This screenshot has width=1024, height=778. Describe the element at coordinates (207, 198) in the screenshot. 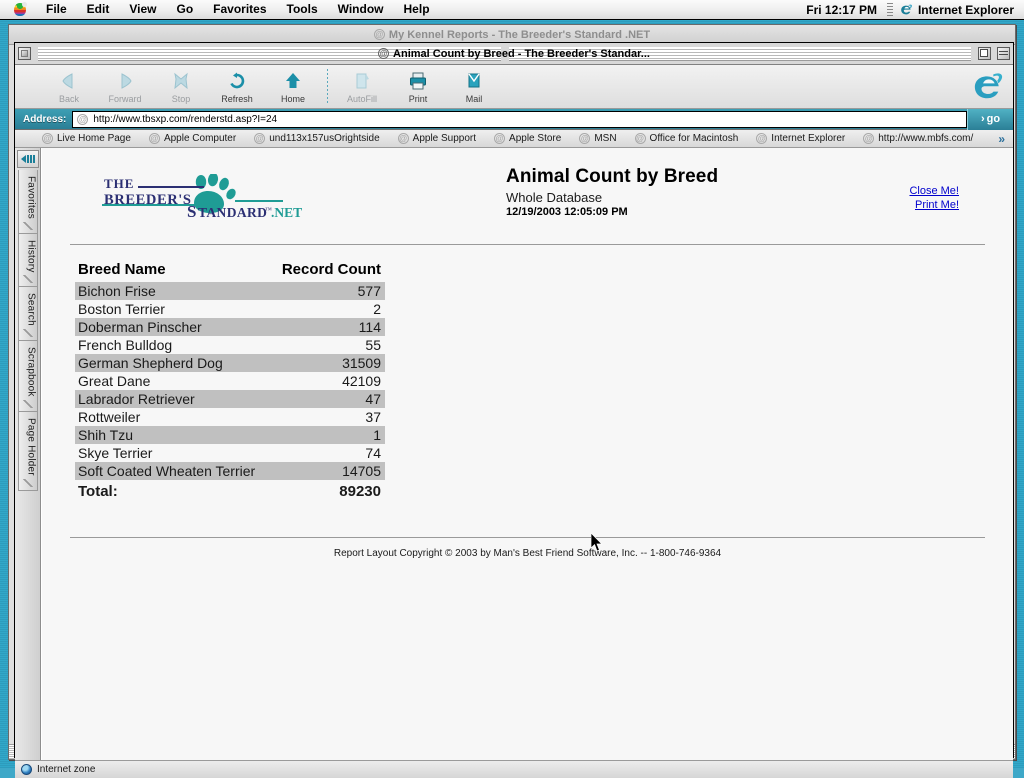

I see `breeders-standard-logo: THE BREEDER'S S TANDARD ™ .NET` at that location.